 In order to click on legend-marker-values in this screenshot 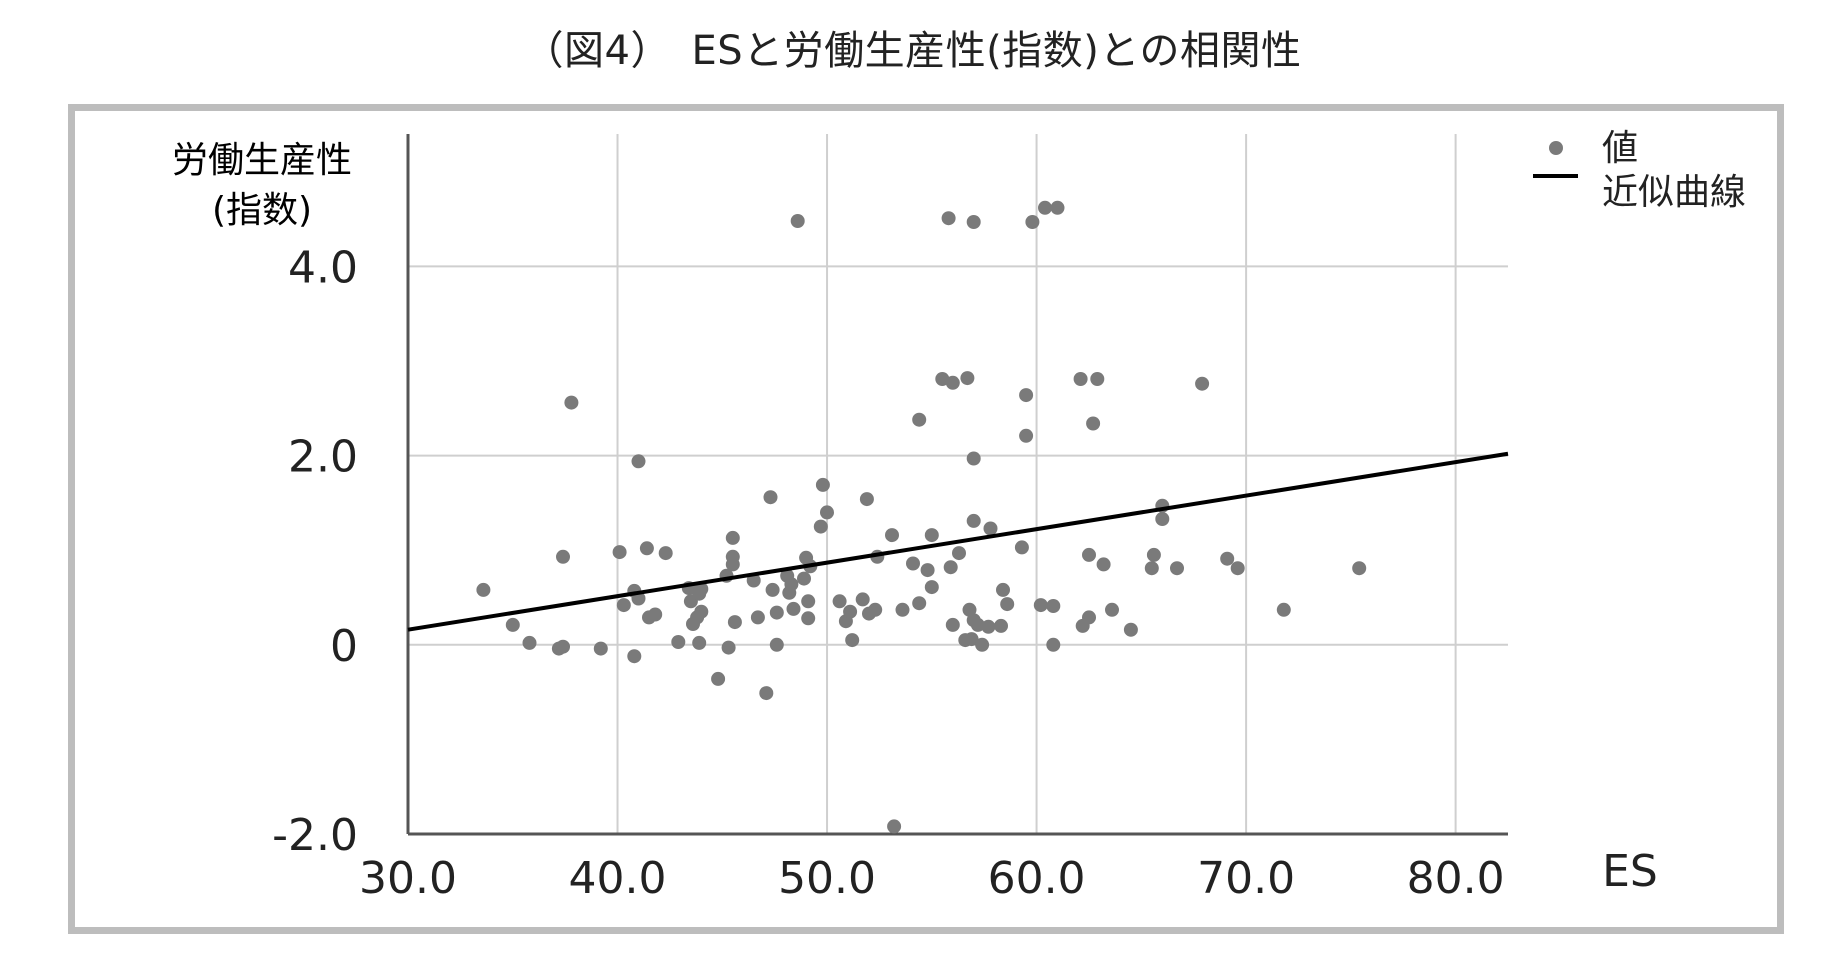, I will do `click(1556, 148)`.